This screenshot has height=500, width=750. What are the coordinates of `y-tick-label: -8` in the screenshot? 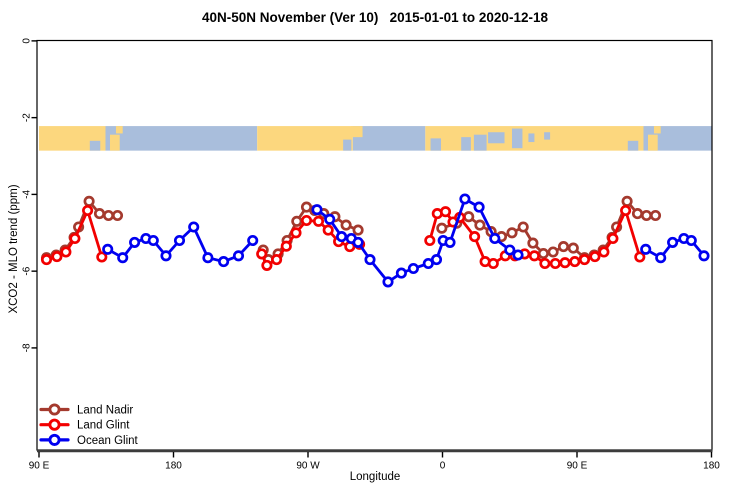 It's located at (27, 347).